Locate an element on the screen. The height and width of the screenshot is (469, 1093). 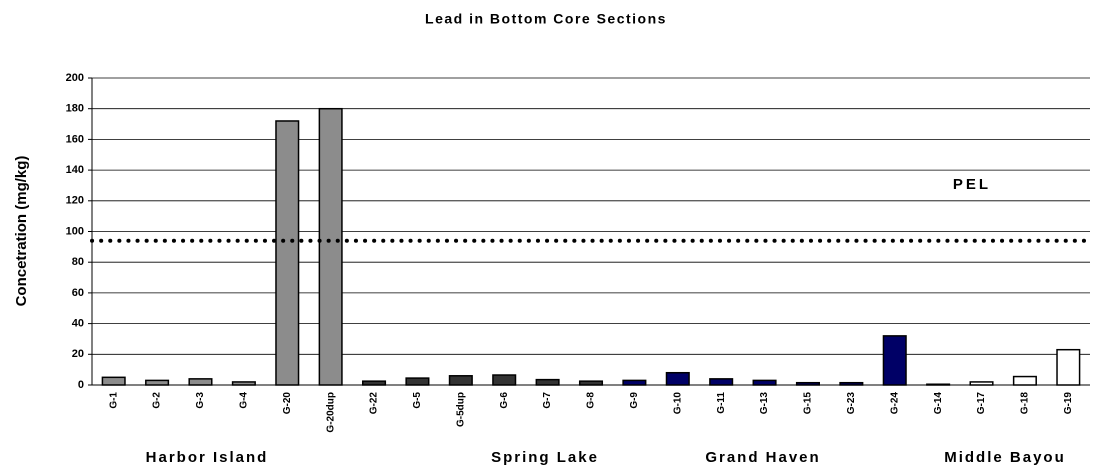
x-tick-label: G-4 is located at coordinates (244, 400).